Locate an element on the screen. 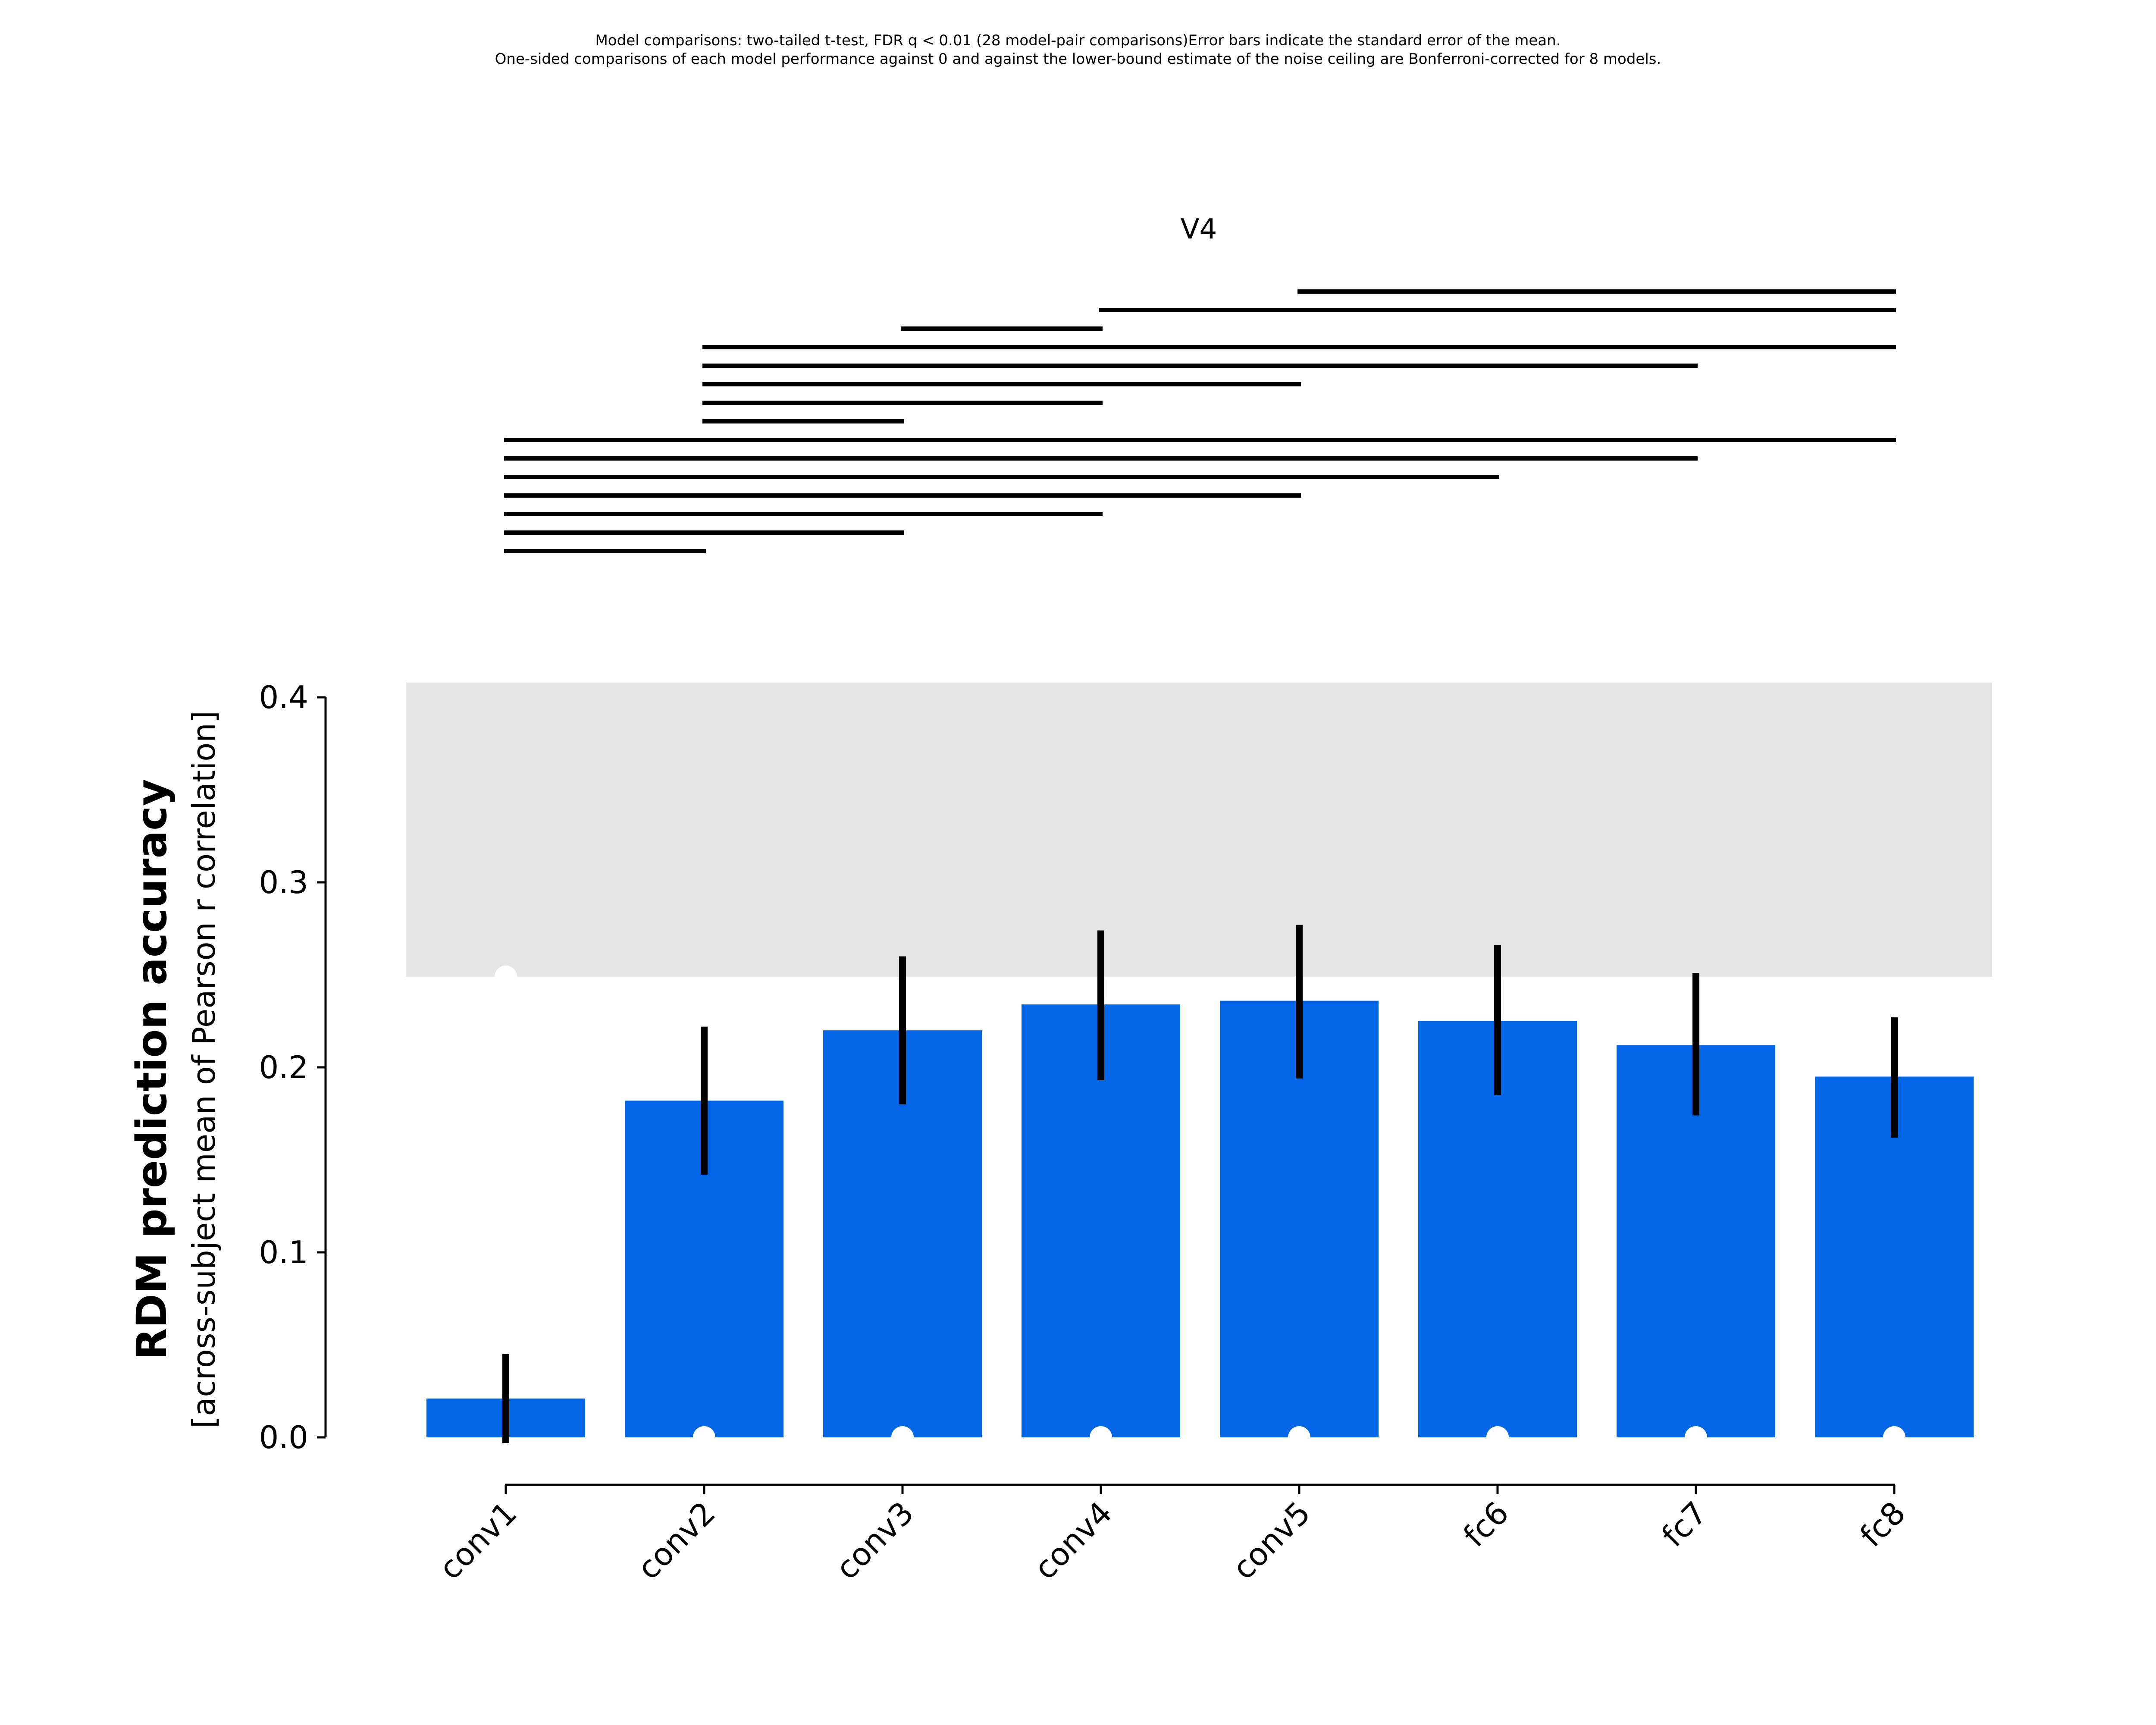 The width and height of the screenshot is (2156, 1725). x-tick-label-conv4: conv4 is located at coordinates (1073, 1541).